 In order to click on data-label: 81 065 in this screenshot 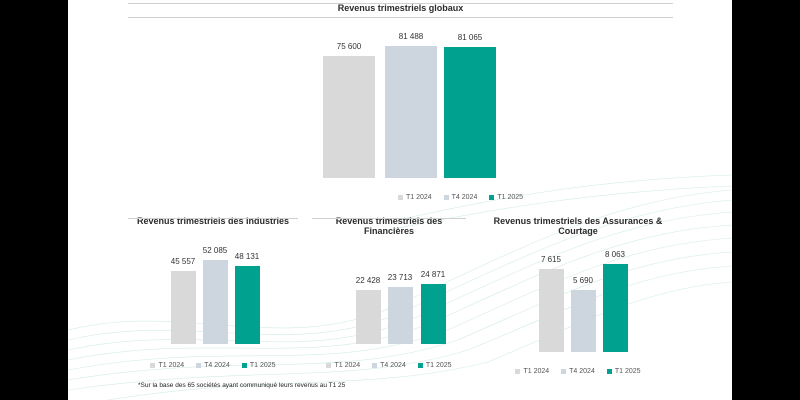, I will do `click(470, 37)`.